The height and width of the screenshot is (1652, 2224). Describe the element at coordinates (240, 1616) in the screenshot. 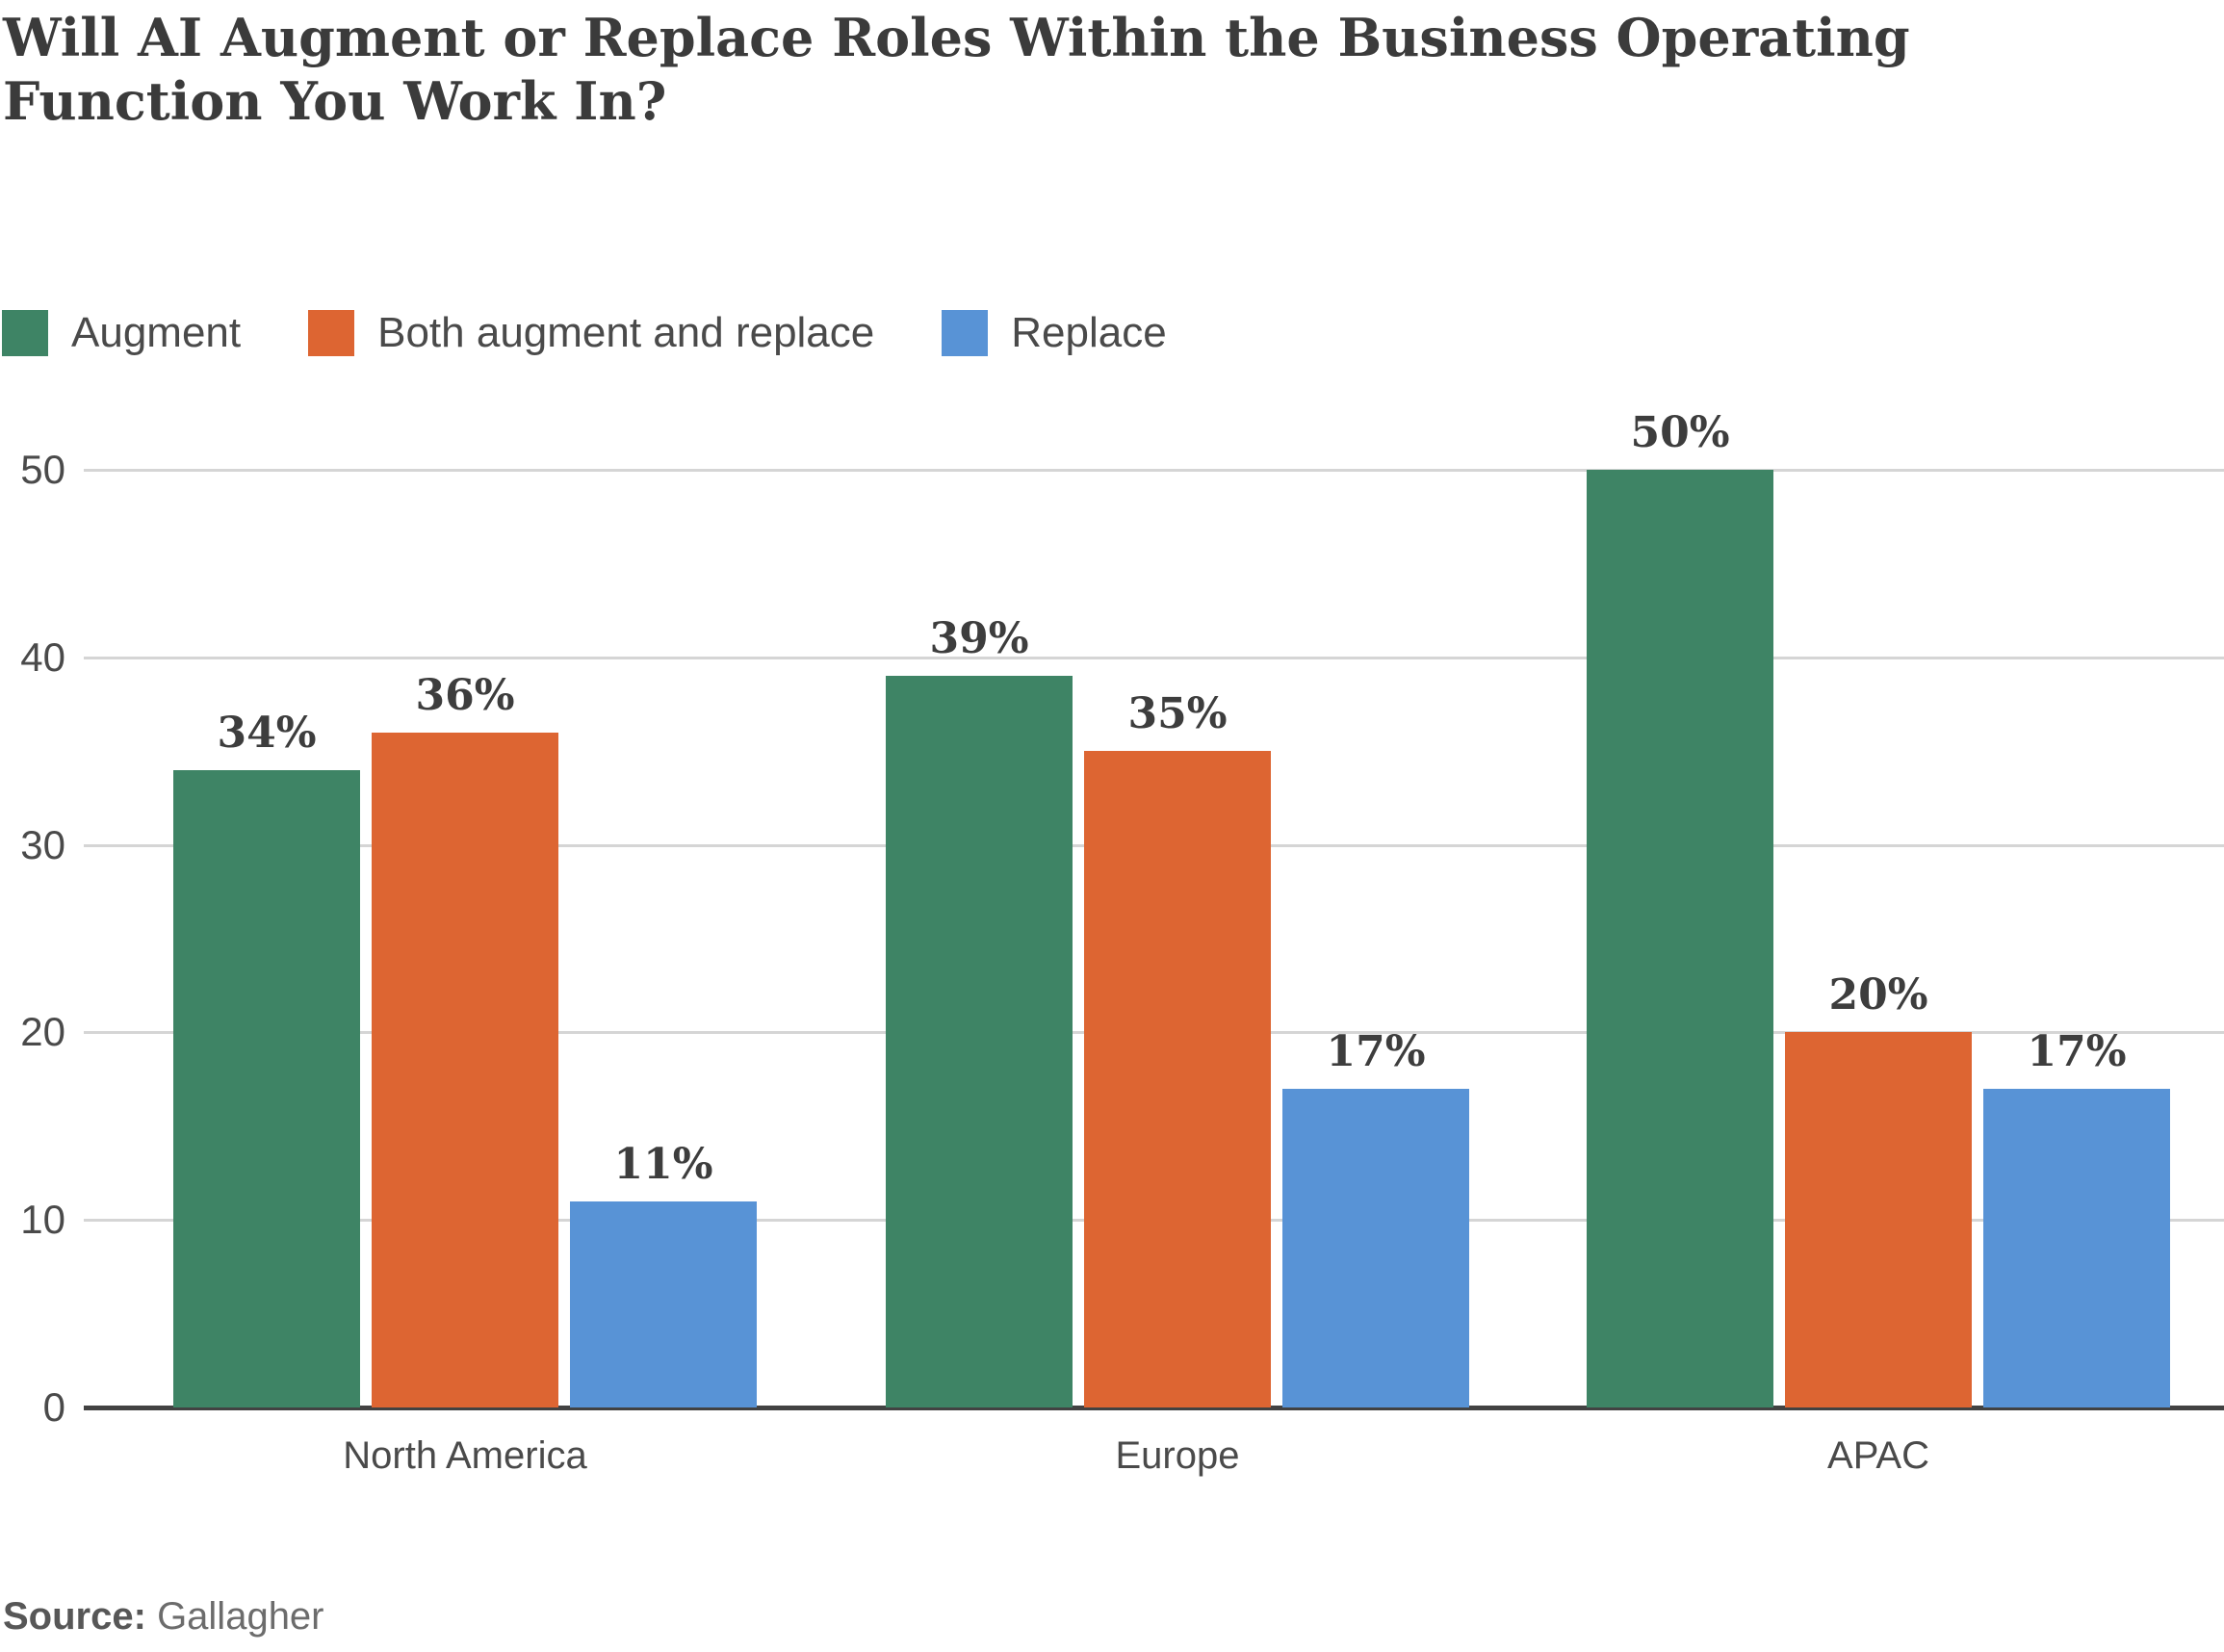

I see `source-text: Gallagher` at that location.